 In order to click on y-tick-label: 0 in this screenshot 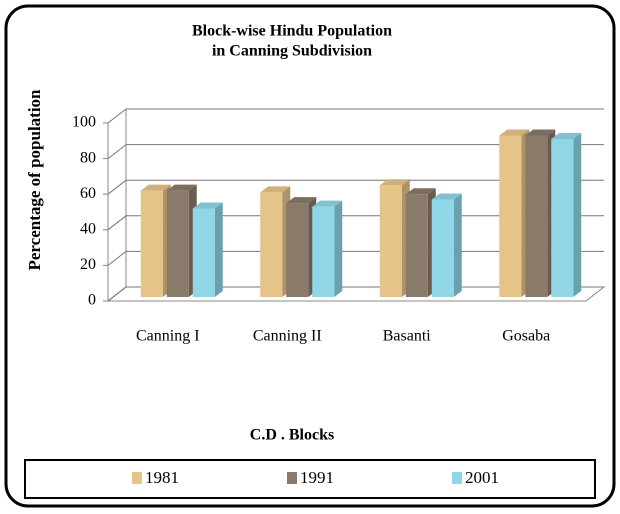, I will do `click(92, 300)`.